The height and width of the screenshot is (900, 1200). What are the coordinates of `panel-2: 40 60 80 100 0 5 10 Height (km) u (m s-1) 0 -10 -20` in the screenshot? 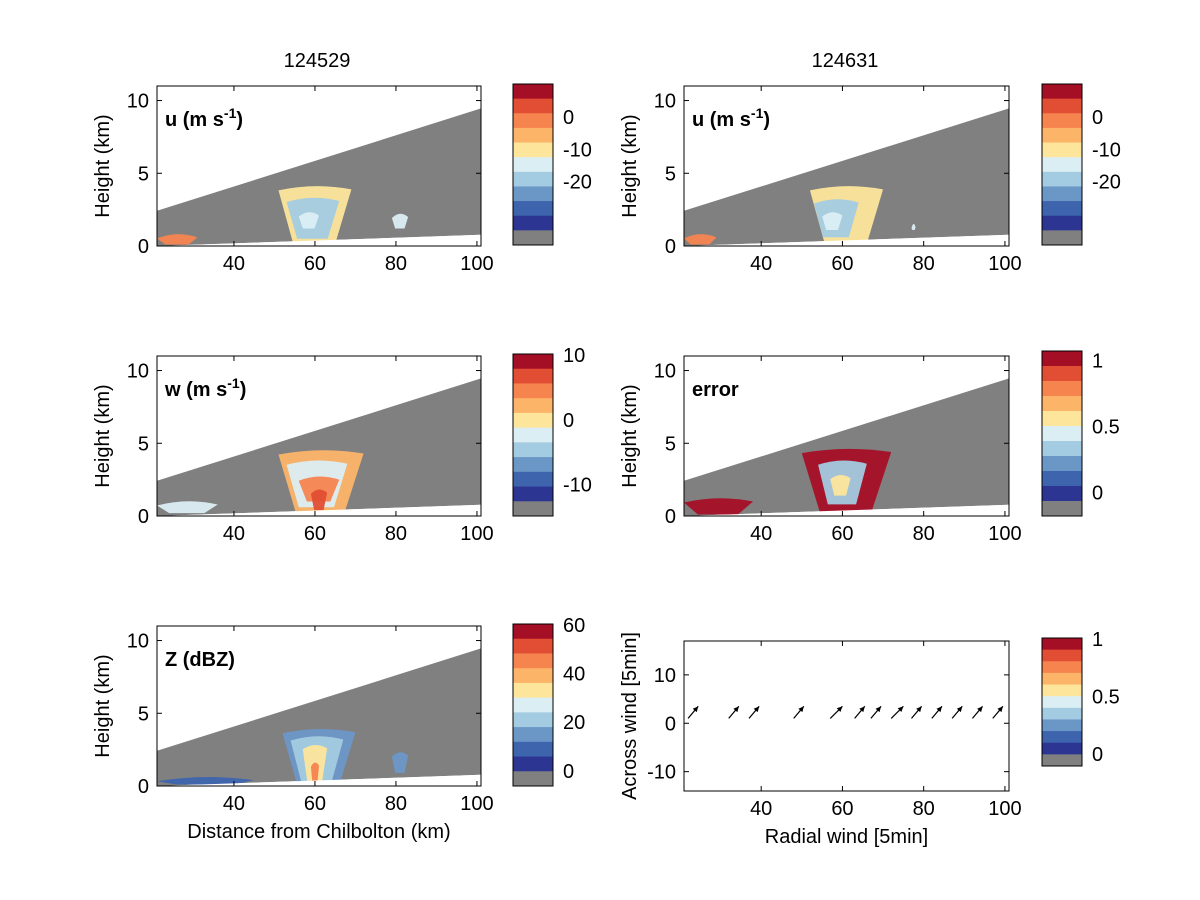 It's located at (870, 179).